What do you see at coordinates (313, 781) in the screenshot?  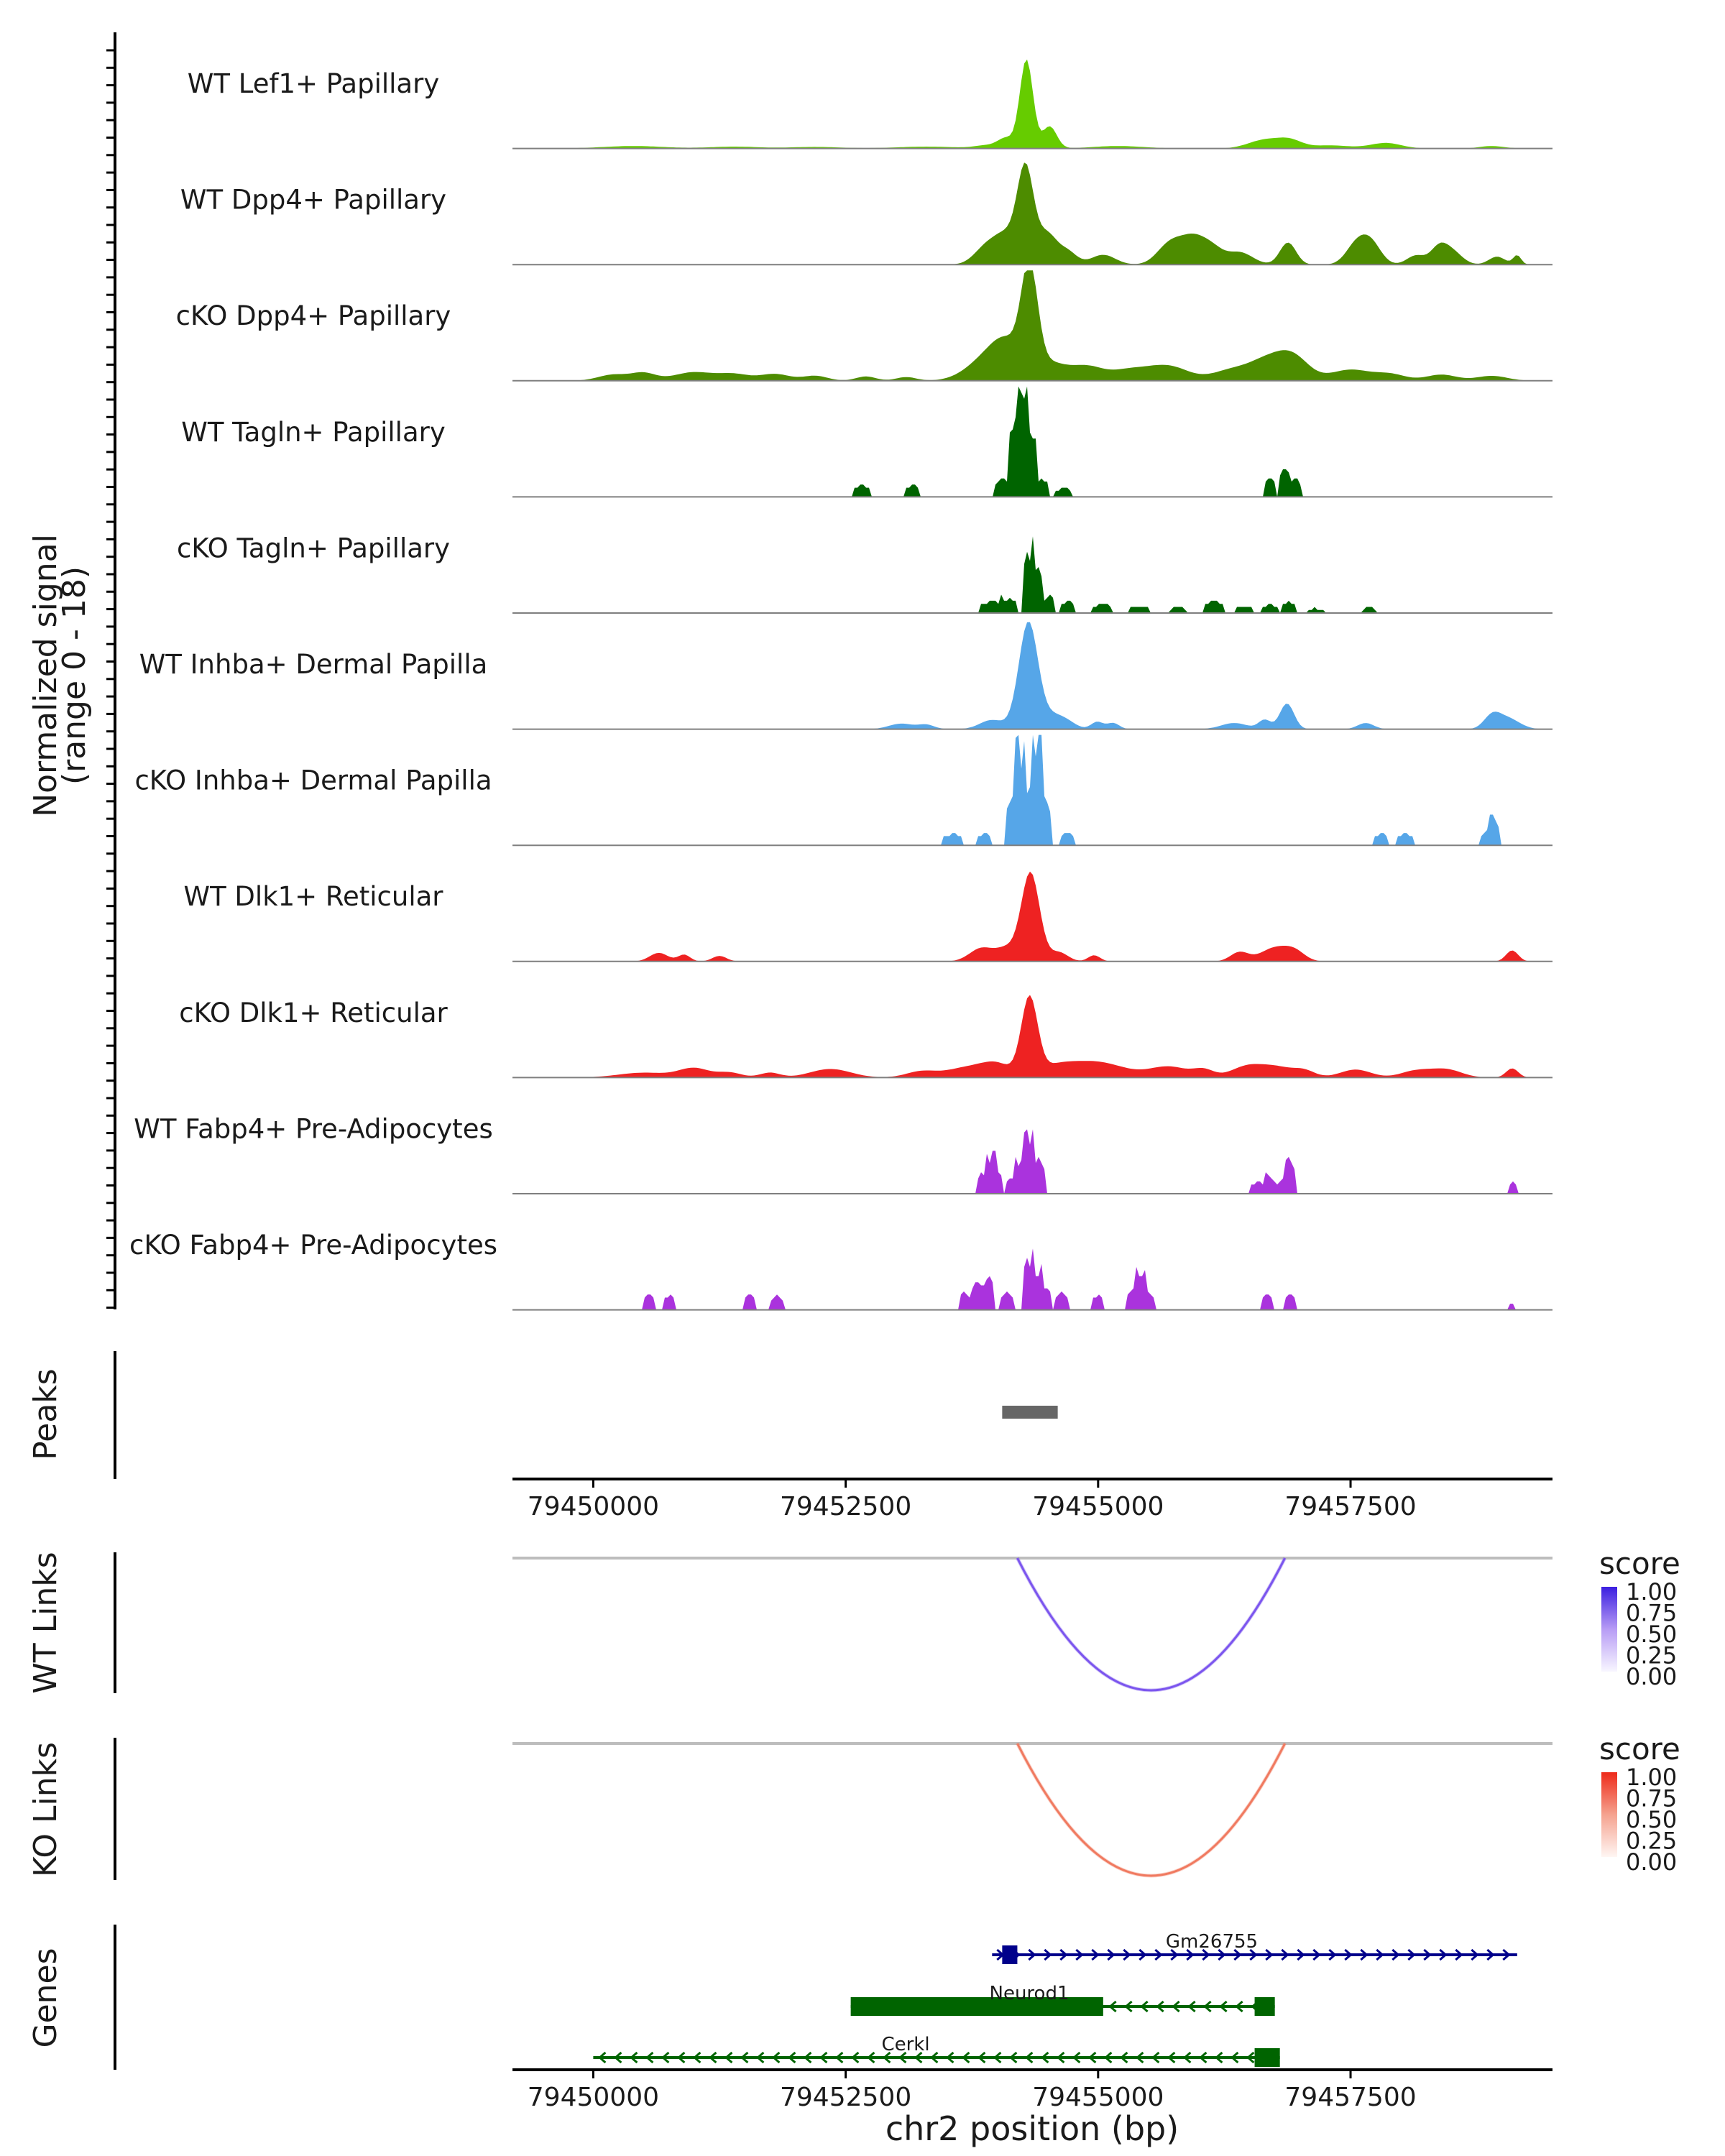 I see `track-label: cKO Inhba+ Dermal Papilla` at bounding box center [313, 781].